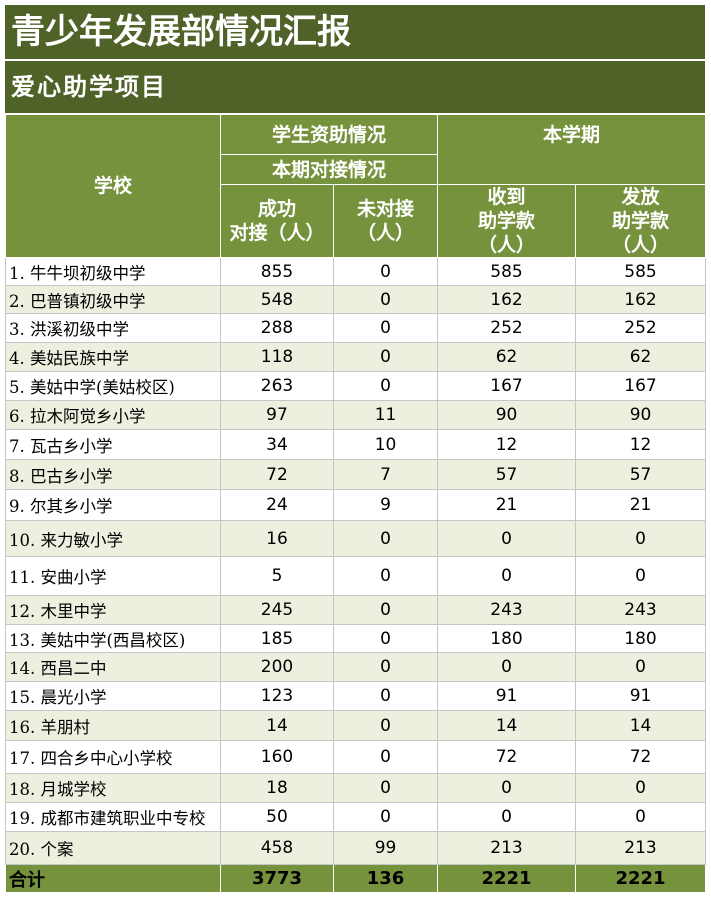 Image resolution: width=711 pixels, height=907 pixels. Describe the element at coordinates (385, 474) in the screenshot. I see `not-matched-cell: 7` at that location.